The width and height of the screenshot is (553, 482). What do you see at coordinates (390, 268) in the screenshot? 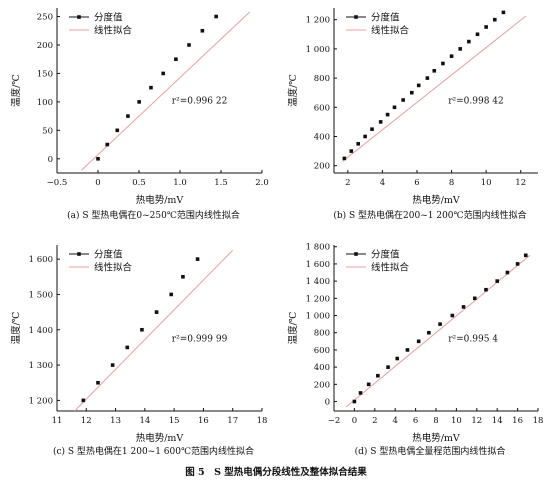
I see `legend-entry-fit: 线性拟合` at bounding box center [390, 268].